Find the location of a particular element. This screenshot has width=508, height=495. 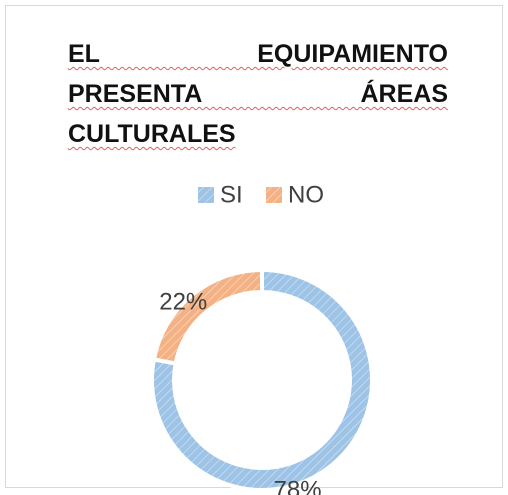

donut-slice is located at coordinates (207, 316).